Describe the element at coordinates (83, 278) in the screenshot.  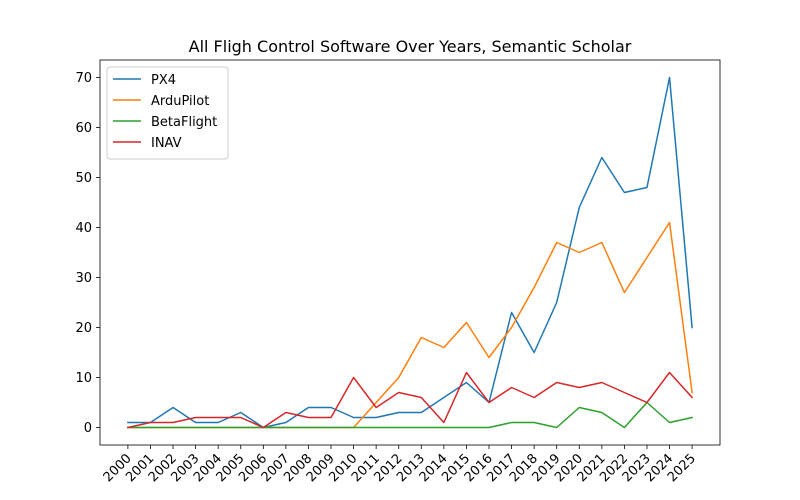
I see `y-tick-label: 30` at that location.